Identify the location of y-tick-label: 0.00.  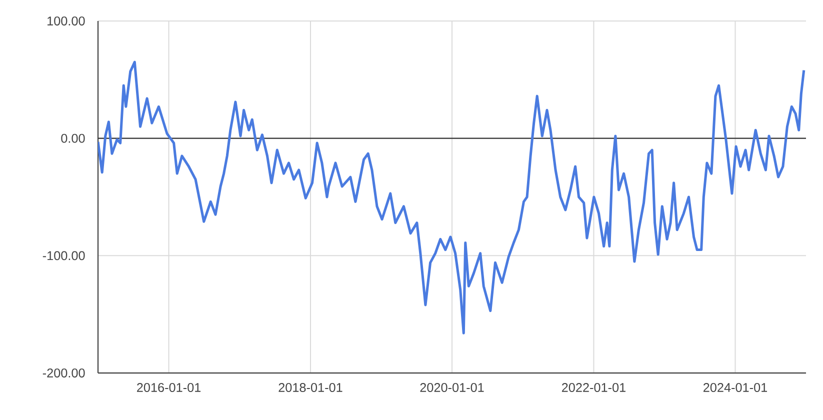
(73, 138).